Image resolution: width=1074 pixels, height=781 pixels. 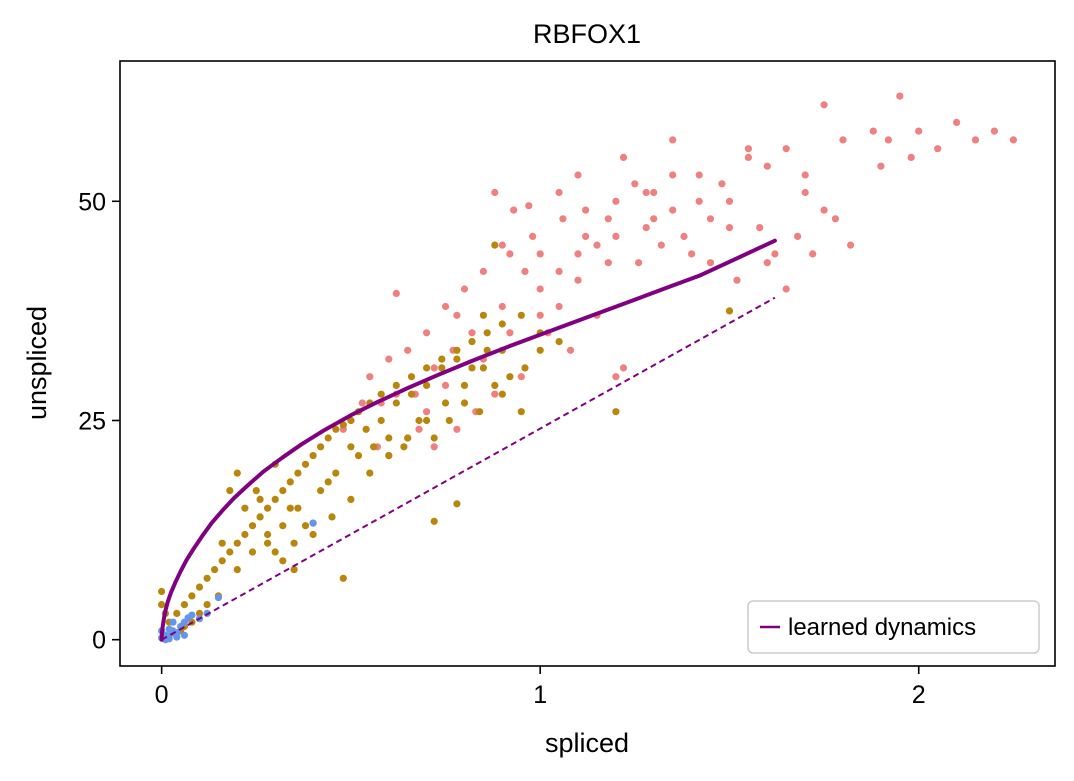 What do you see at coordinates (92, 202) in the screenshot?
I see `y-tick-label: 50` at bounding box center [92, 202].